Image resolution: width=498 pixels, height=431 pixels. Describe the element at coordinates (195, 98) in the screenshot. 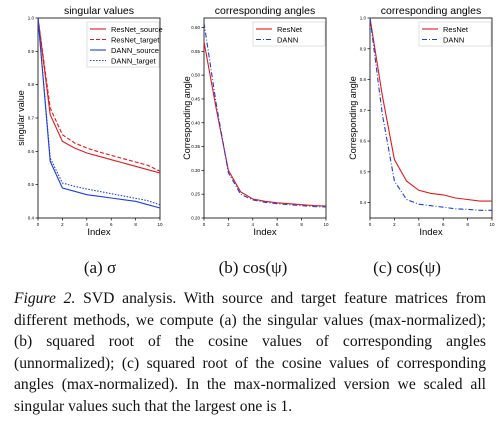

I see `y-tick-label: 0.45` at that location.